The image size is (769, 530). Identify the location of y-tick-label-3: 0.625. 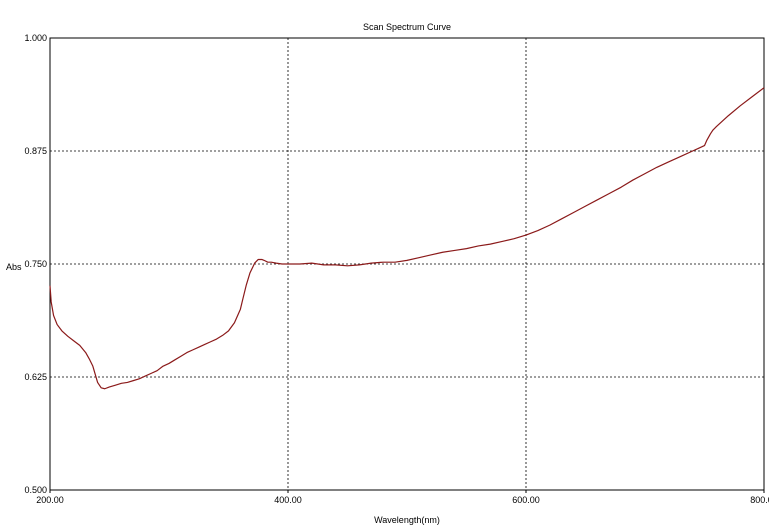
(35, 377).